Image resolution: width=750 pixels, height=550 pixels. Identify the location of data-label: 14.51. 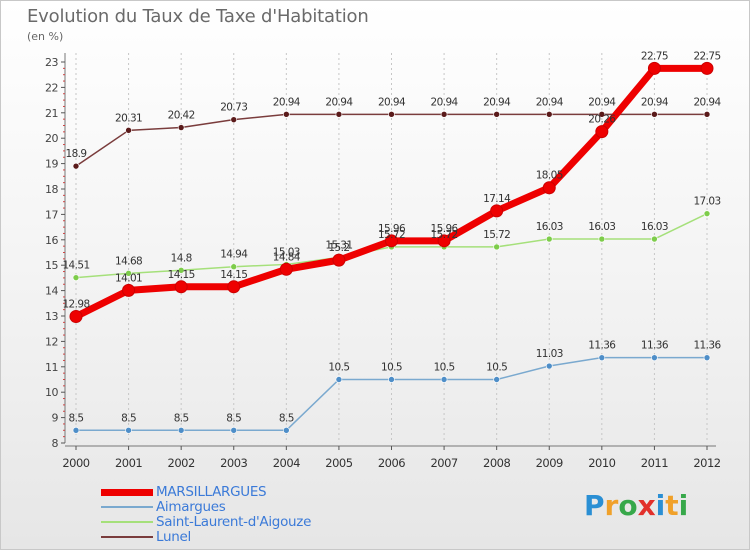
(75, 266).